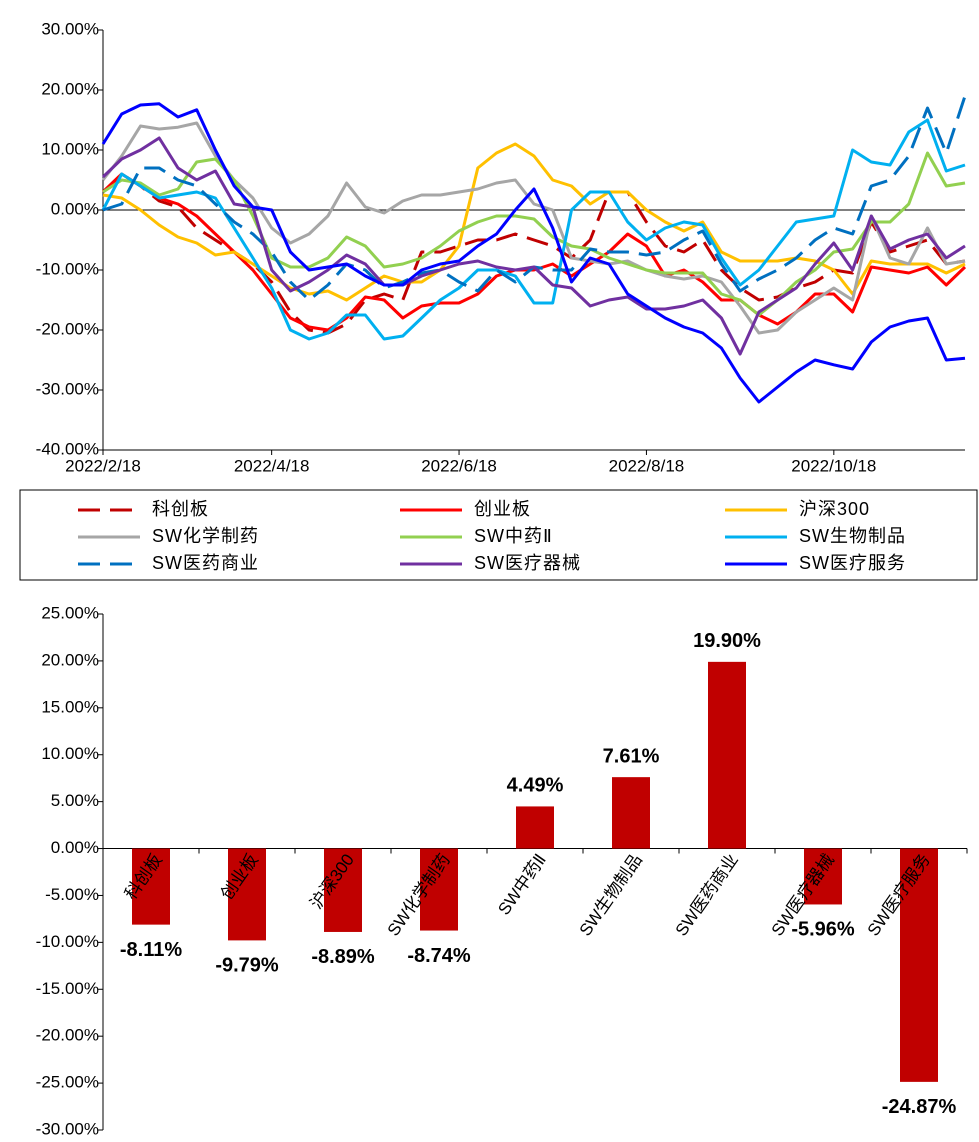 This screenshot has width=979, height=1142. I want to click on legend-label: SW中药Ⅱ, so click(513, 536).